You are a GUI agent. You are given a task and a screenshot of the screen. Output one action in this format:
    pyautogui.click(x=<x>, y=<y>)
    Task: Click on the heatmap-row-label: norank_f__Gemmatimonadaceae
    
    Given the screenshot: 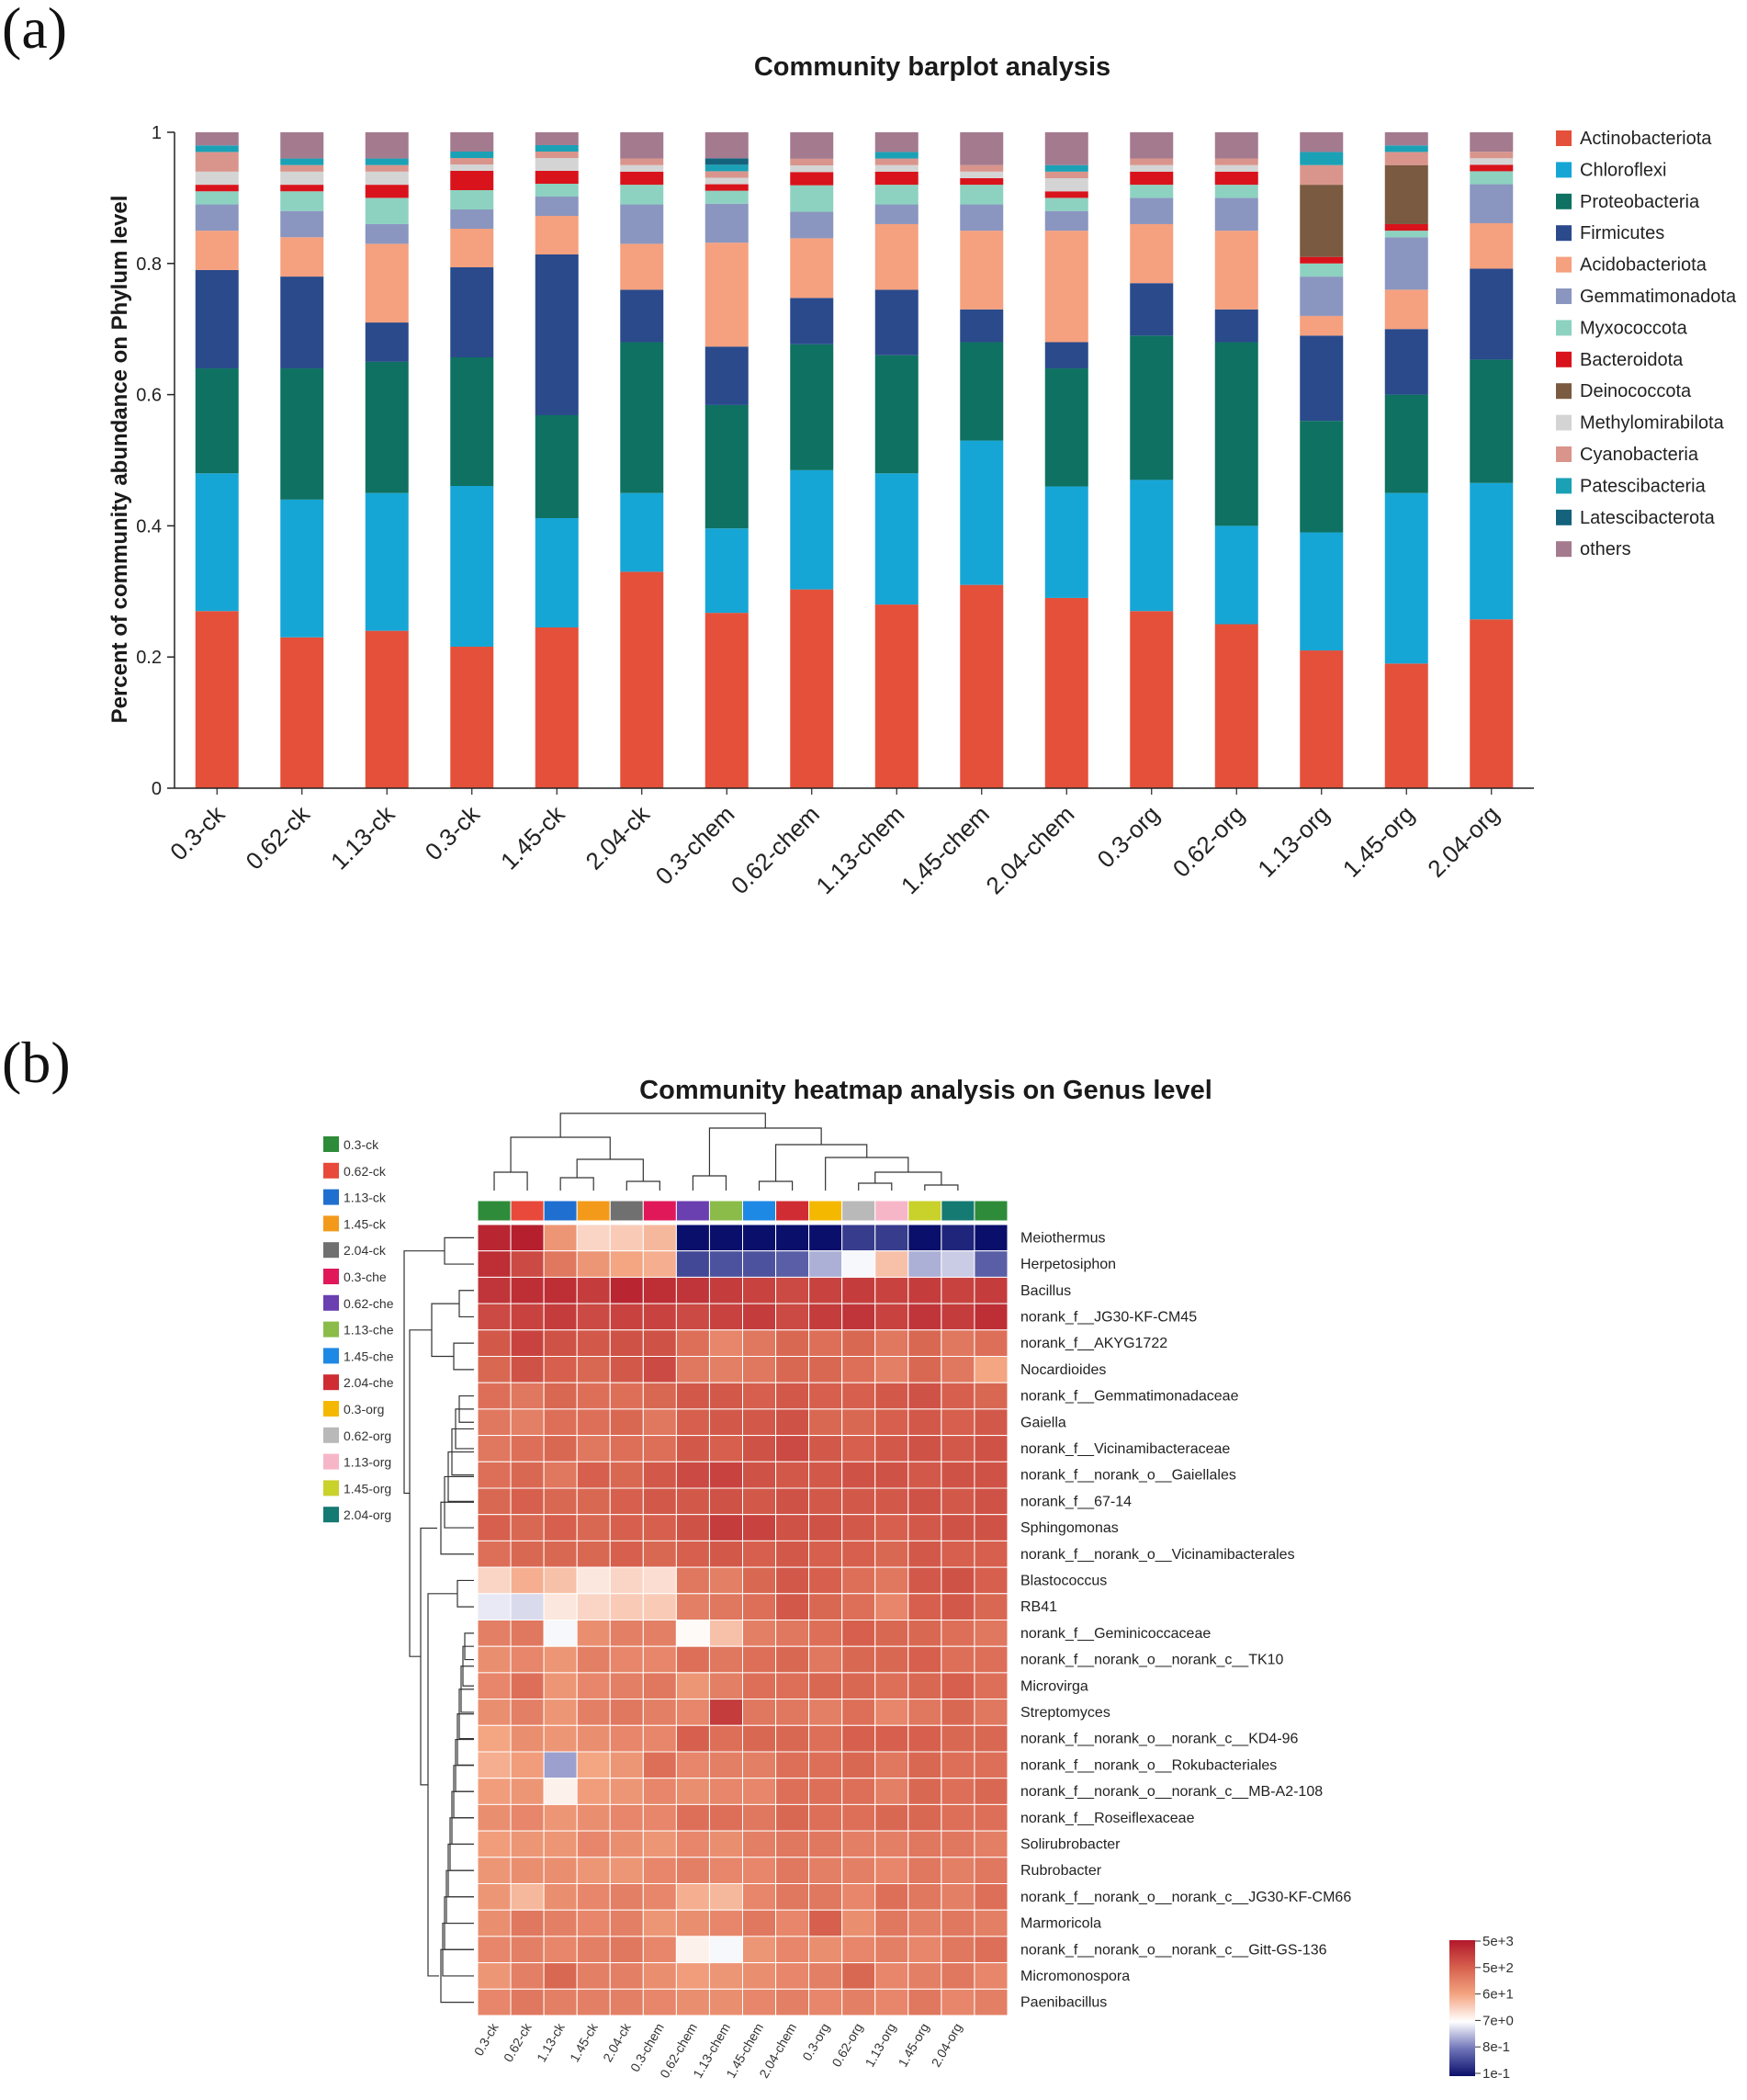 What is the action you would take?
    pyautogui.click(x=1129, y=1397)
    